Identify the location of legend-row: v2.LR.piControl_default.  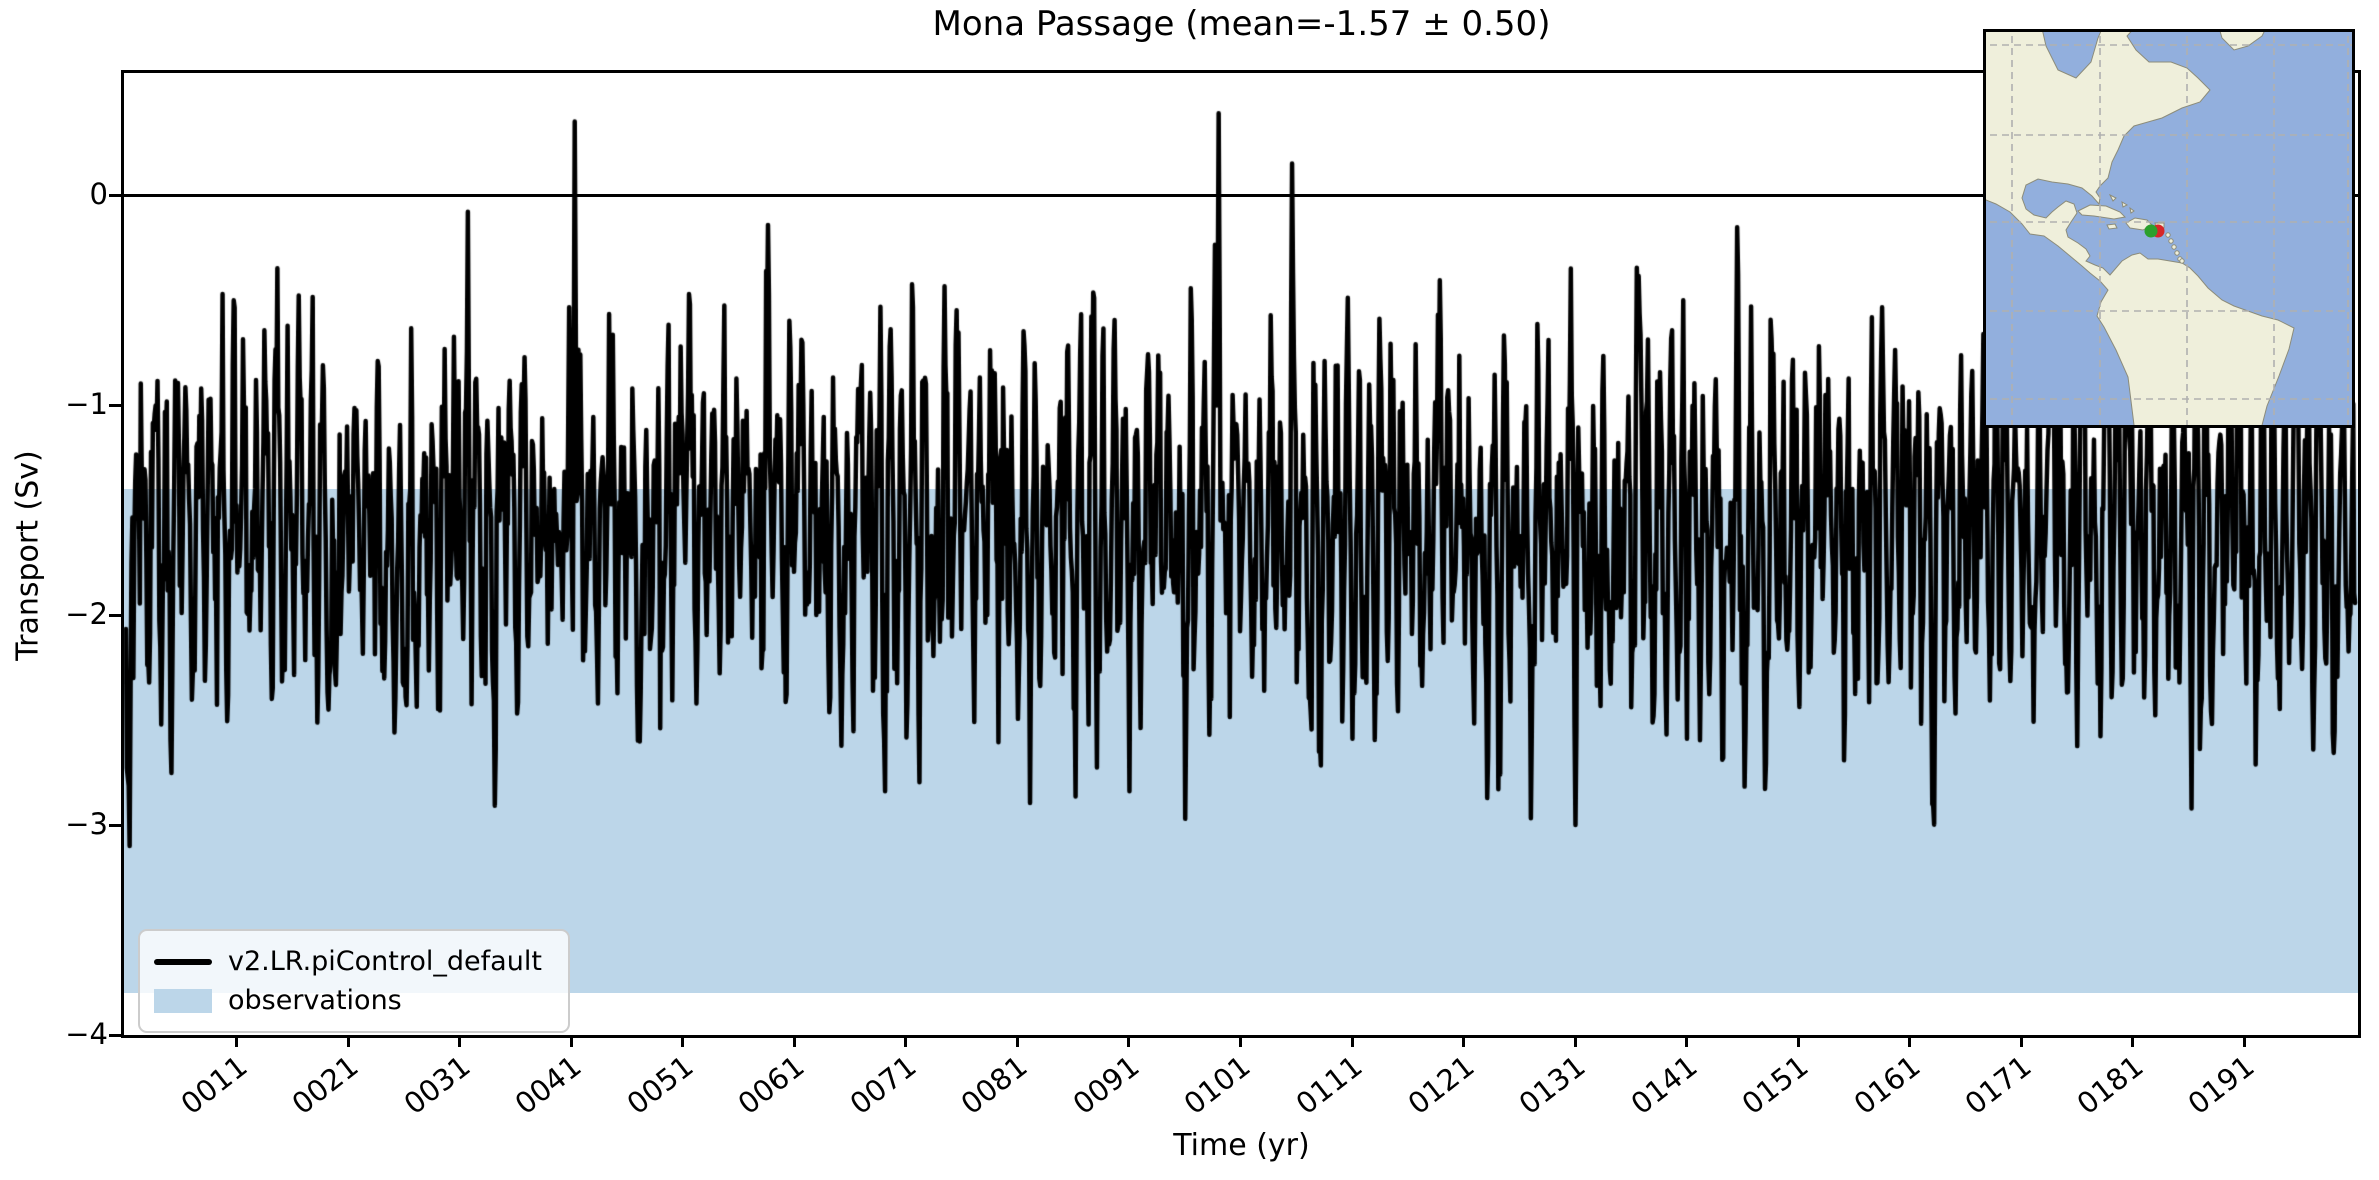
(354, 961).